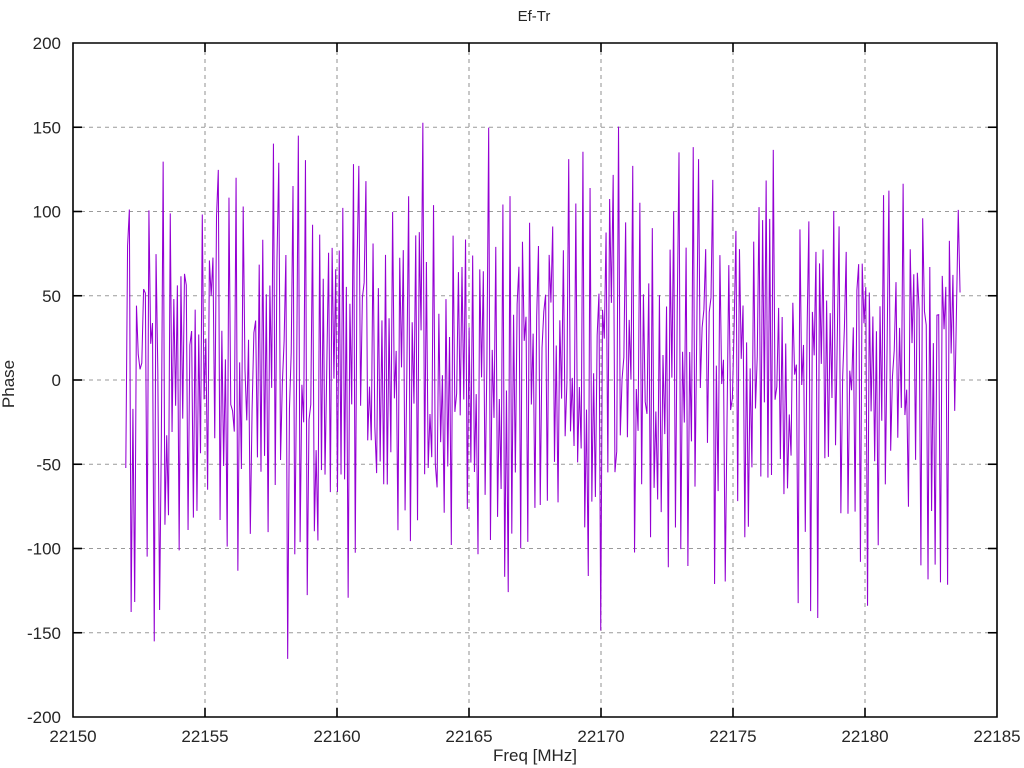 The width and height of the screenshot is (1024, 768). What do you see at coordinates (600, 736) in the screenshot?
I see `x-tick-label: 22170` at bounding box center [600, 736].